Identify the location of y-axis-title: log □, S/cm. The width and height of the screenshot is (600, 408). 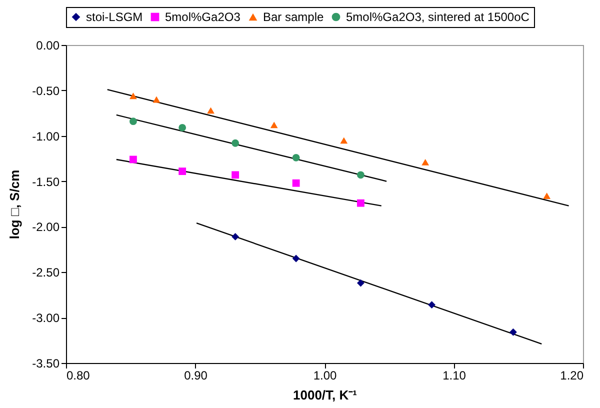
(14, 205).